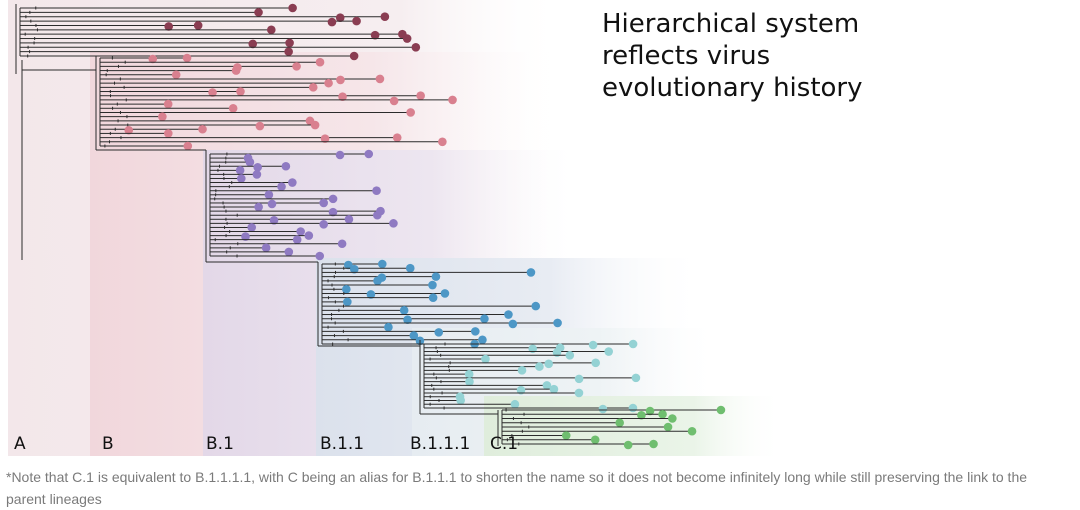 This screenshot has height=510, width=1080. Describe the element at coordinates (220, 444) in the screenshot. I see `lineage-label-B1: B.1` at that location.